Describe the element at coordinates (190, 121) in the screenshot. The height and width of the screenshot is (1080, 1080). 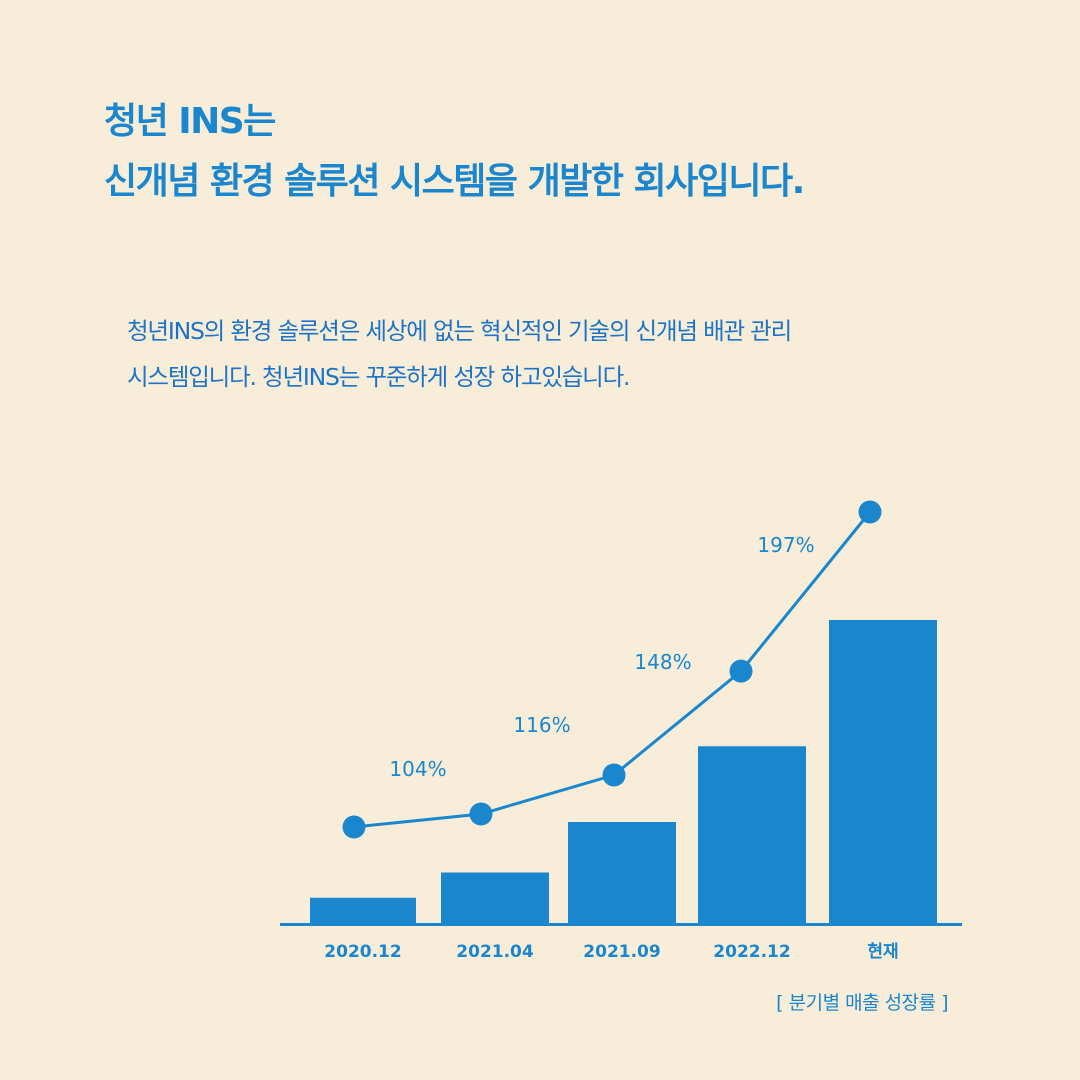
I see `headline-line-1: 청년 INS는` at that location.